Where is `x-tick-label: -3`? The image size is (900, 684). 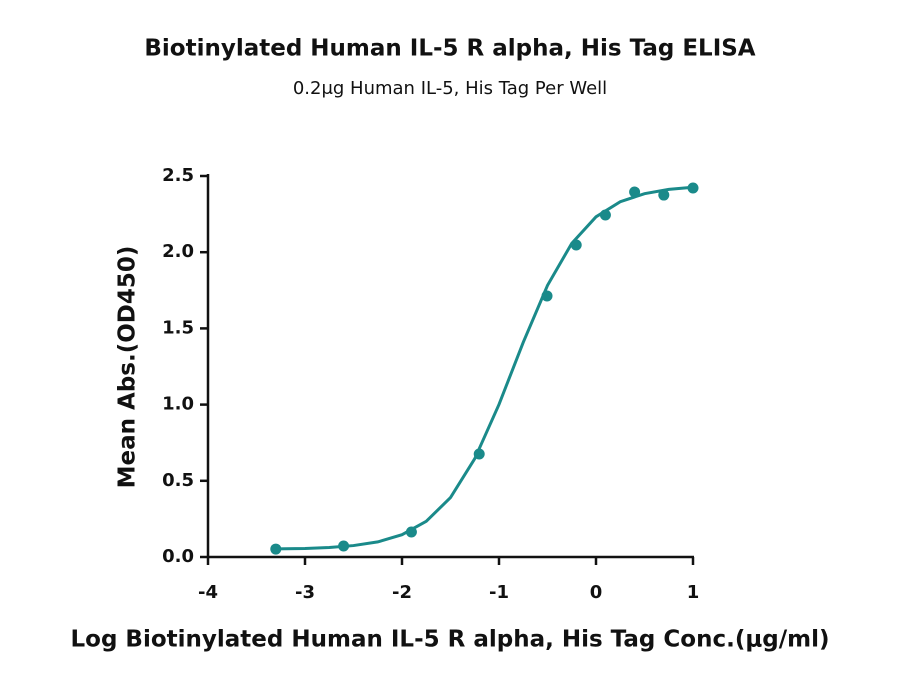 x-tick-label: -3 is located at coordinates (305, 592).